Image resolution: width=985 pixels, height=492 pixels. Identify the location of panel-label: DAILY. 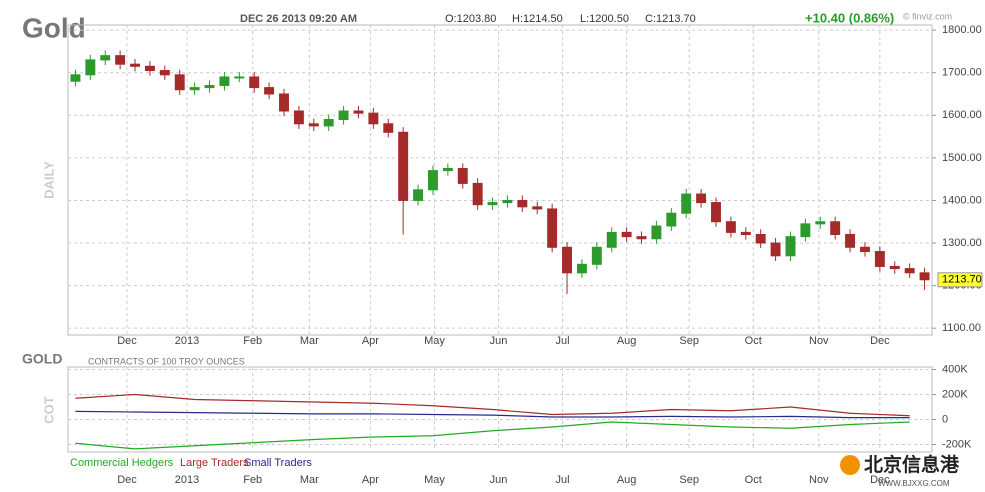
(48, 180).